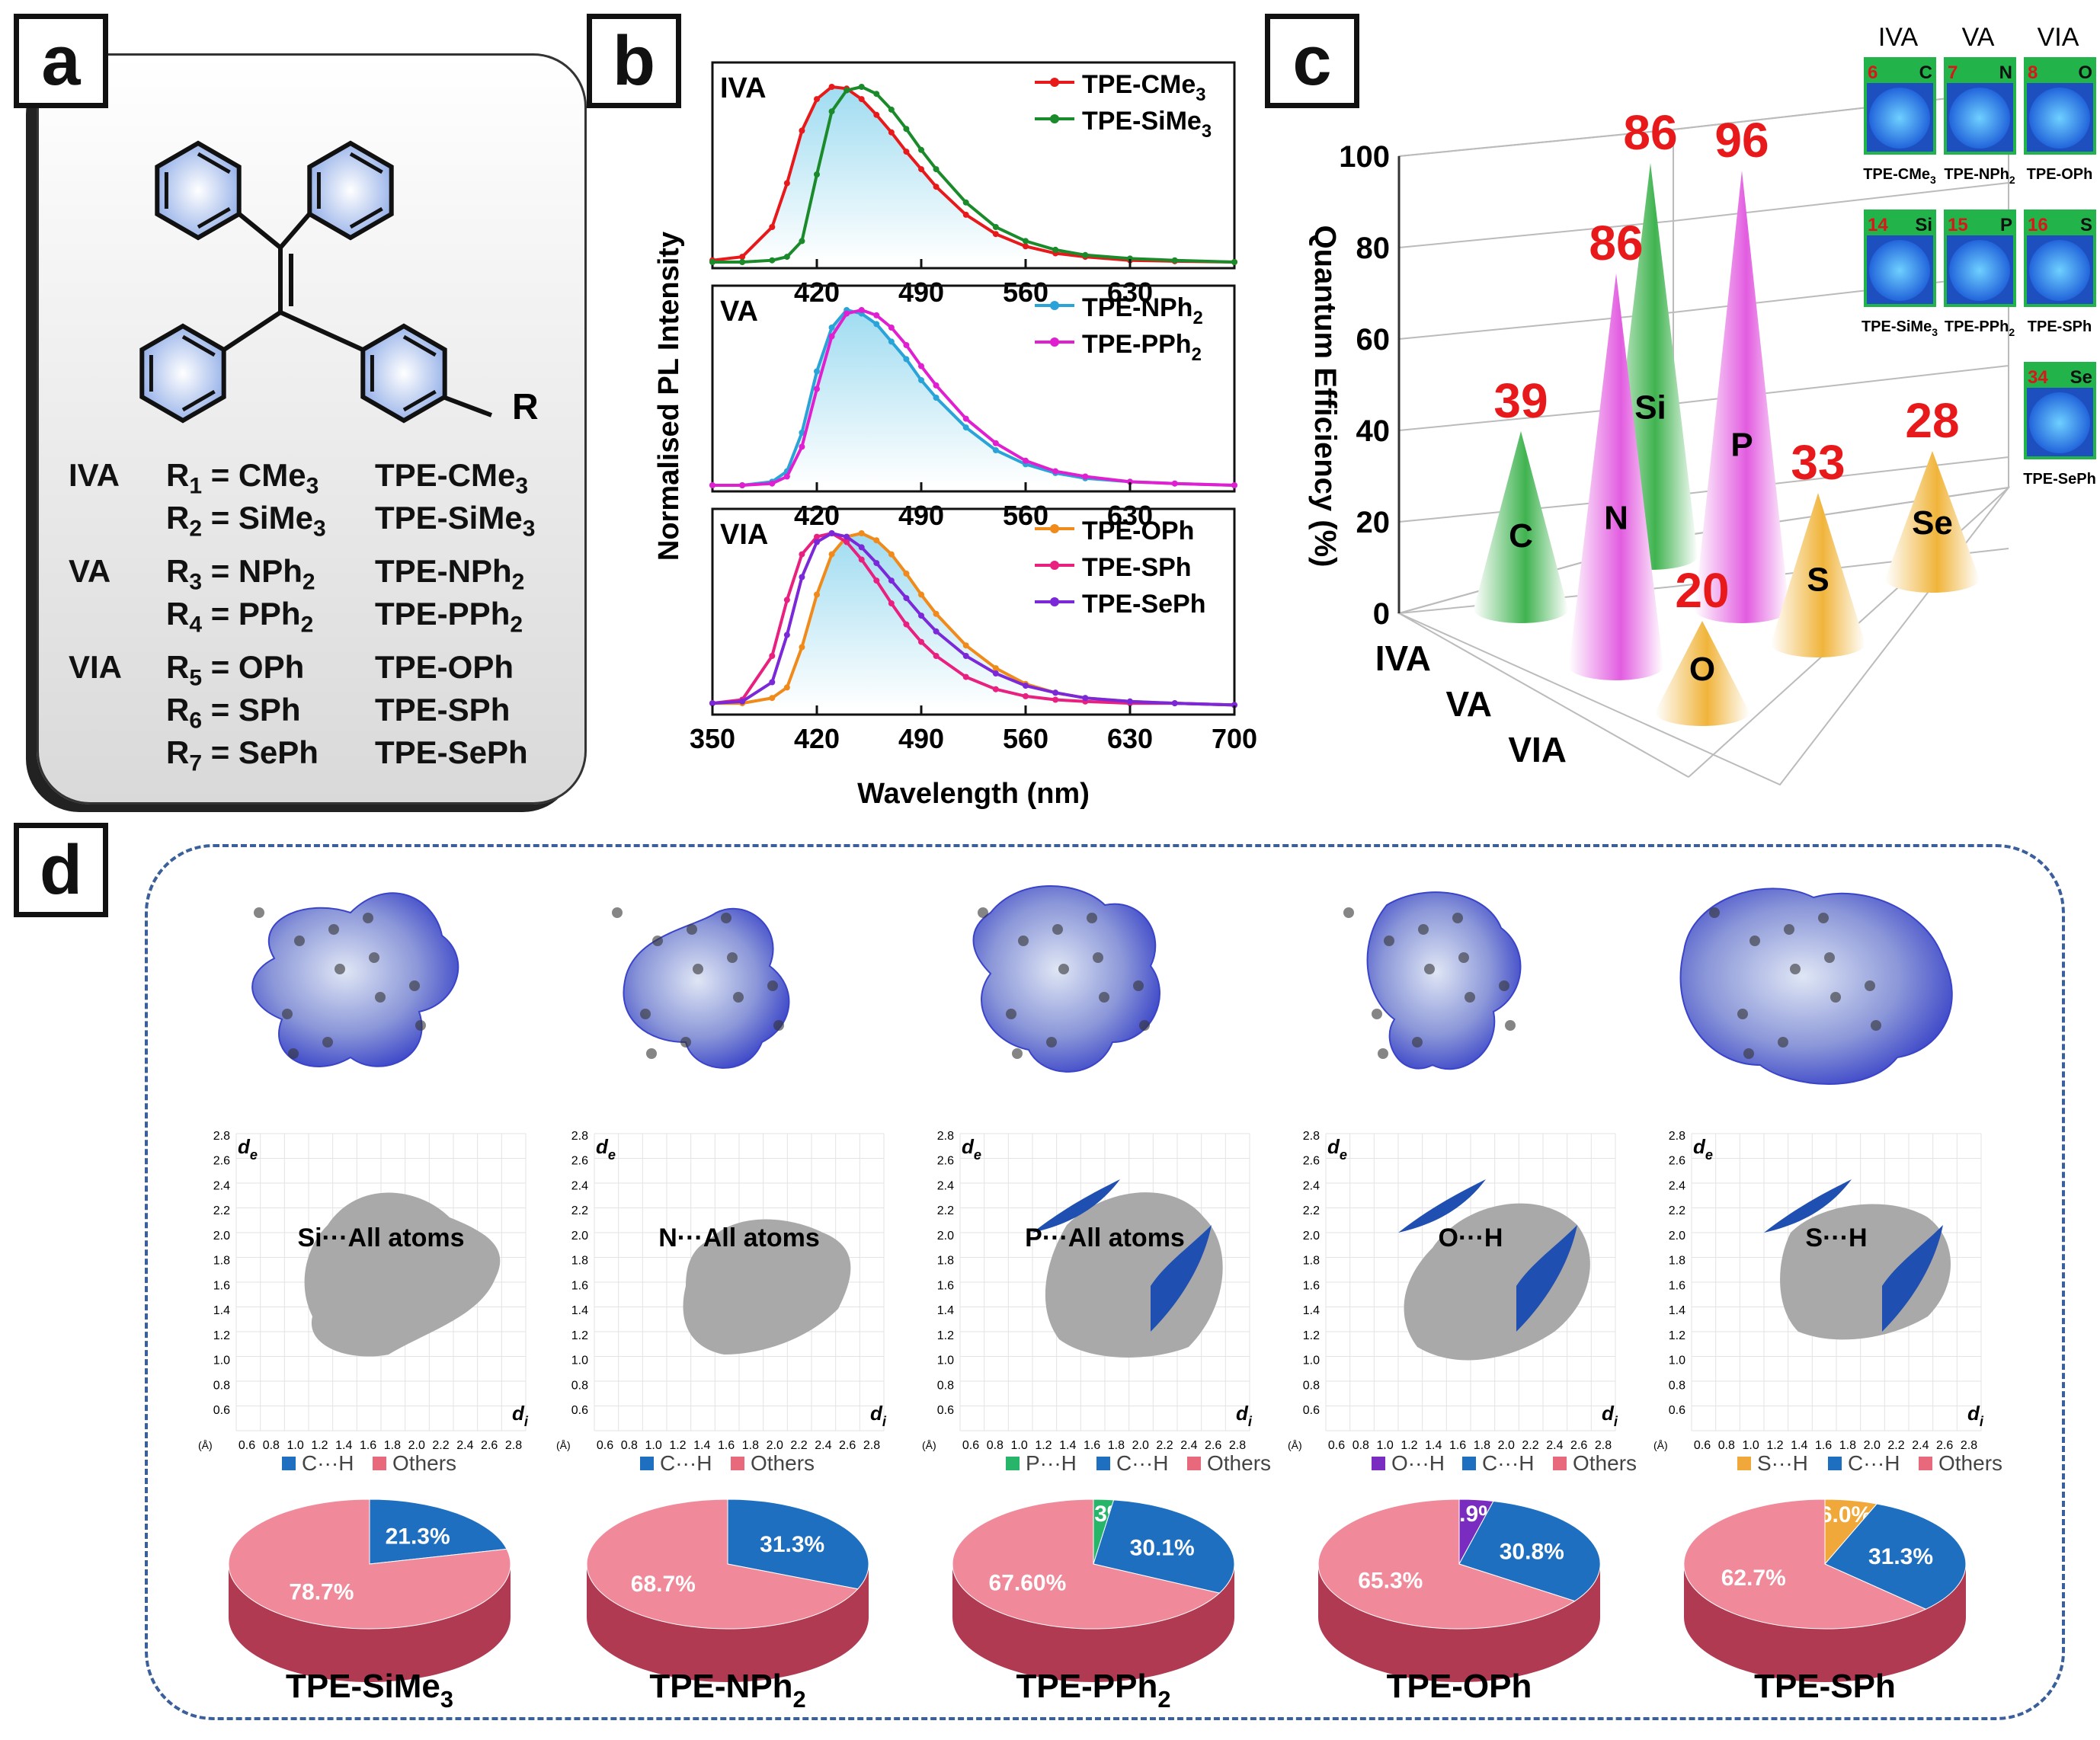  What do you see at coordinates (1825, 1686) in the screenshot?
I see `compound-title: TPE-SPh` at bounding box center [1825, 1686].